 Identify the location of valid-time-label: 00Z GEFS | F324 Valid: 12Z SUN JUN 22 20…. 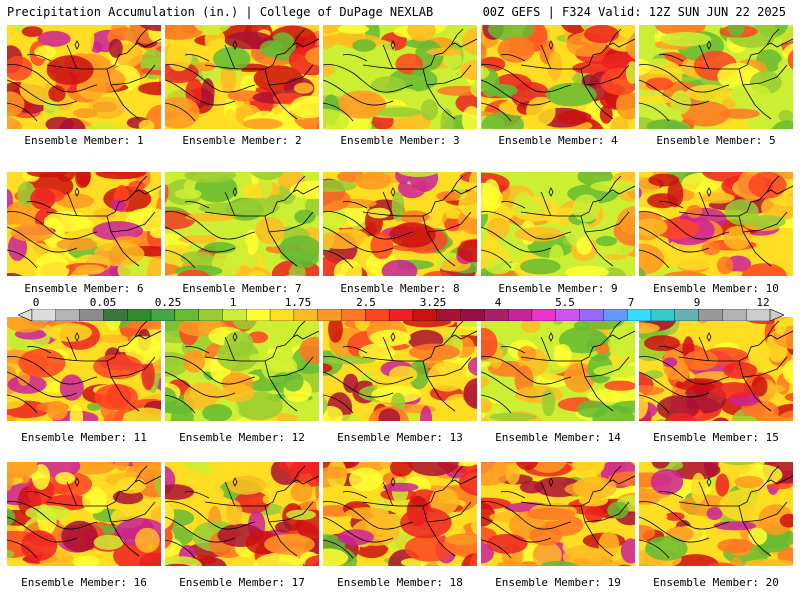
(634, 12).